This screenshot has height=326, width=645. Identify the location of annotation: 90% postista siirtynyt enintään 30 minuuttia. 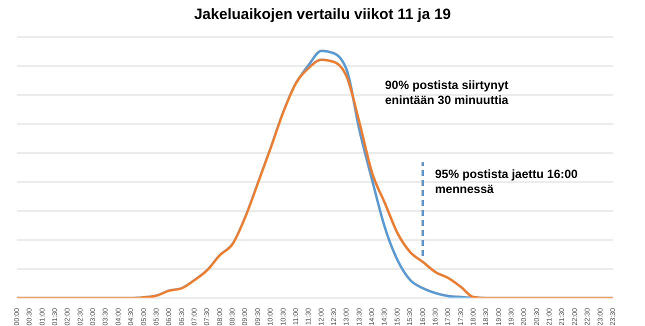
(446, 93).